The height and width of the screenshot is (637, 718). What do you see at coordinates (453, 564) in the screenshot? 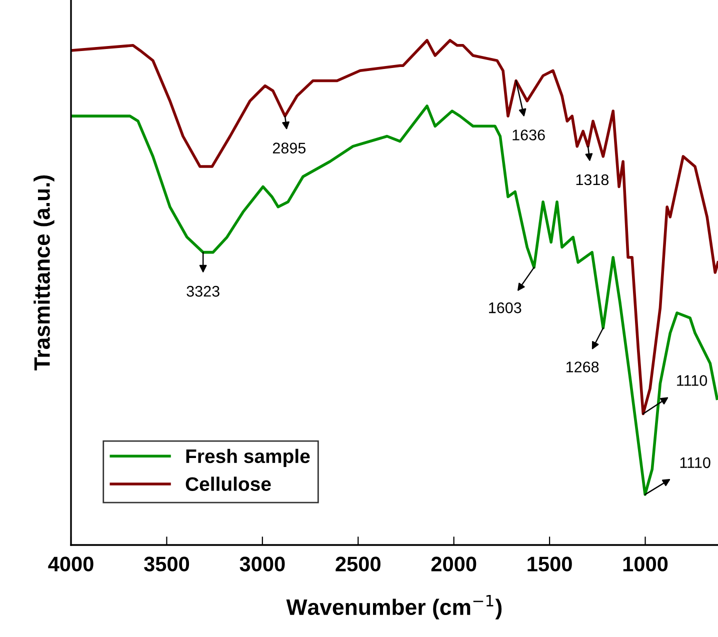
I see `x-tick-label: 2000` at bounding box center [453, 564].